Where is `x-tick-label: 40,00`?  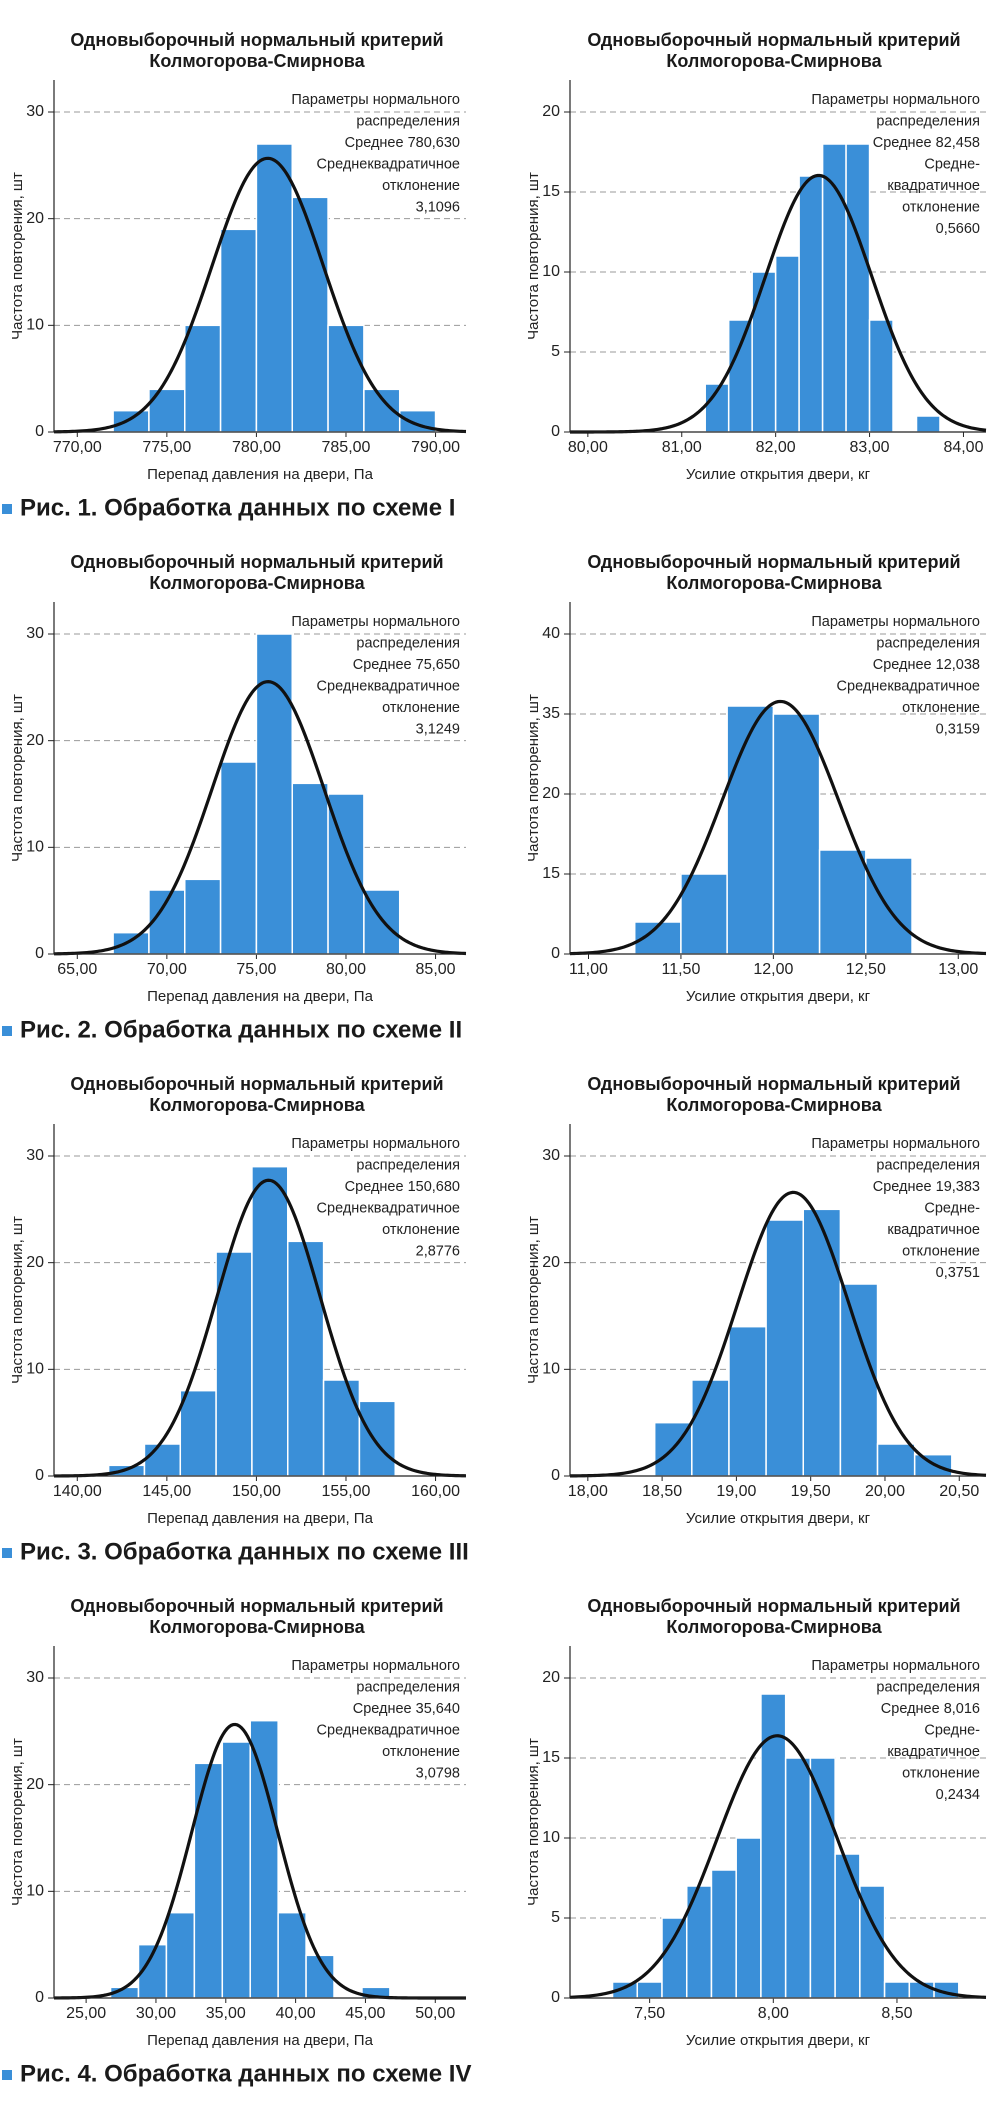
x-tick-label: 40,00 is located at coordinates (296, 2013).